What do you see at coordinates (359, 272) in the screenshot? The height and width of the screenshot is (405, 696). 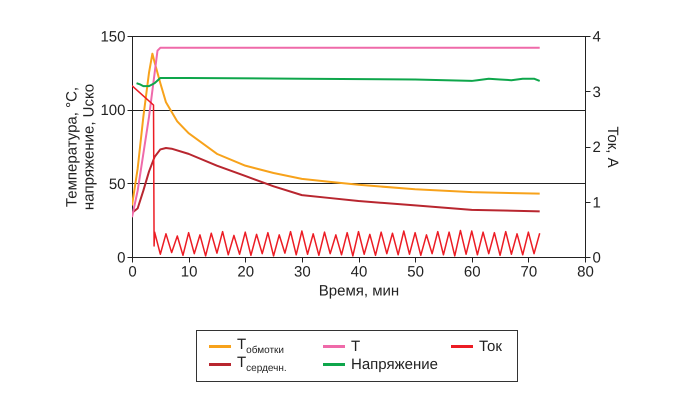 I see `x-tick-label: 40` at bounding box center [359, 272].